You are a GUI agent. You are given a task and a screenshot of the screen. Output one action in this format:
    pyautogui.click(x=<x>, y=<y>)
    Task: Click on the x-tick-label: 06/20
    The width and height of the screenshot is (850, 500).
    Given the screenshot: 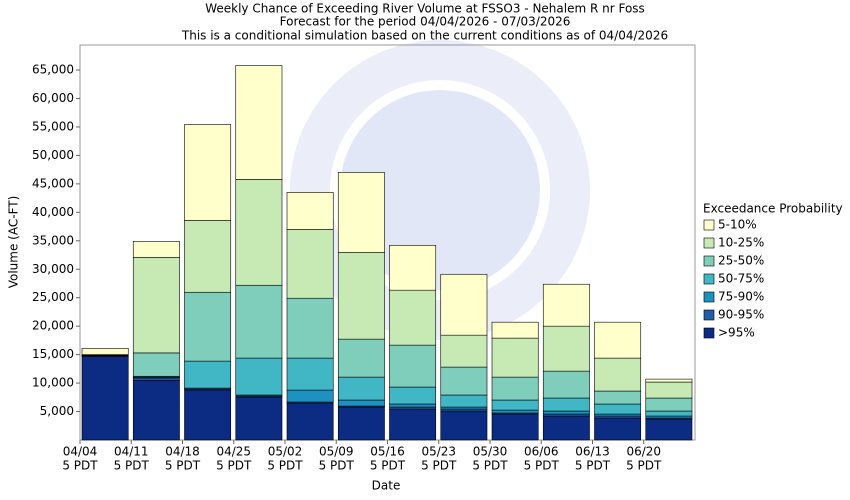 What is the action you would take?
    pyautogui.click(x=643, y=452)
    